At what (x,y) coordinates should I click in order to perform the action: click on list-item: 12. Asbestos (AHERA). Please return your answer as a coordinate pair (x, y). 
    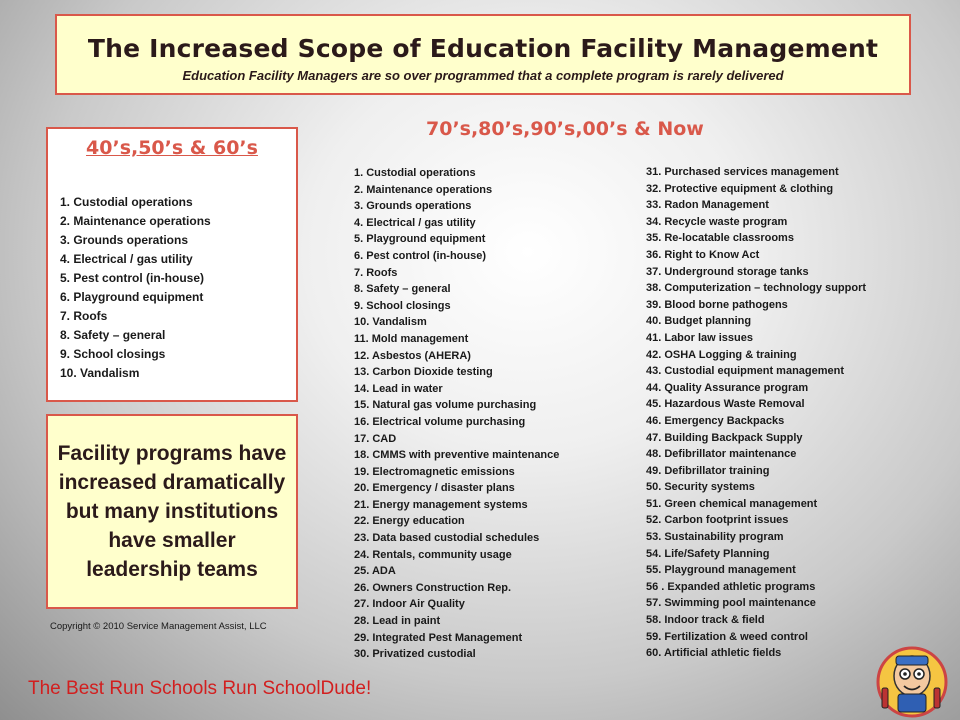
    Looking at the image, I should click on (412, 355).